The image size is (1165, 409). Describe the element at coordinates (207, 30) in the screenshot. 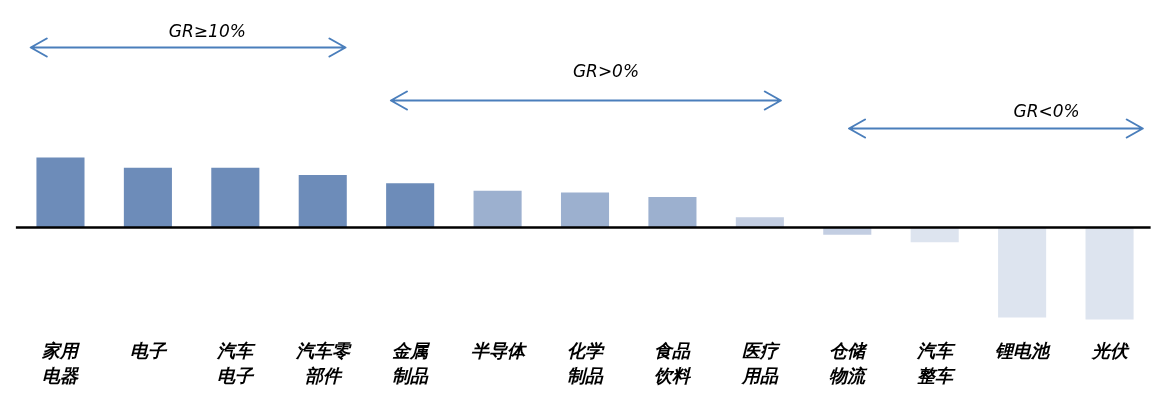

I see `text: GR≥10%` at that location.